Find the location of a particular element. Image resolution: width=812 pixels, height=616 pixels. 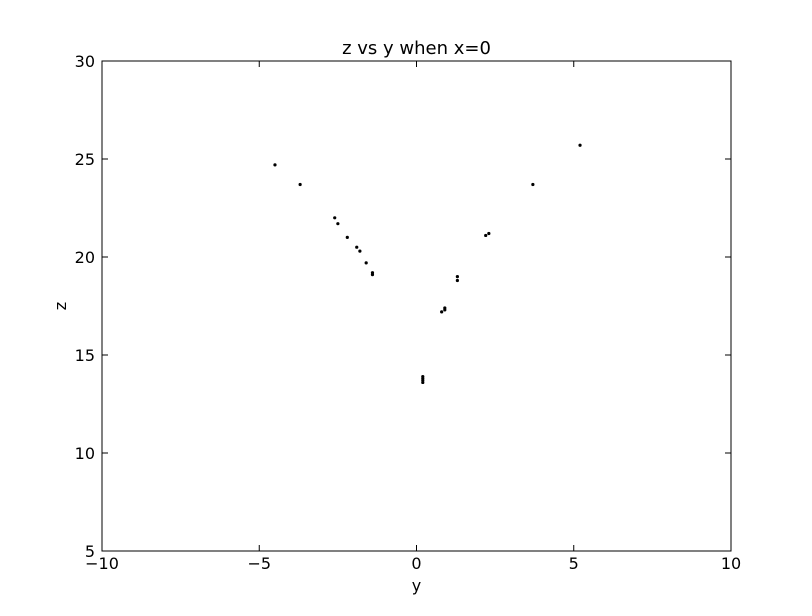

data-points is located at coordinates (427, 264).